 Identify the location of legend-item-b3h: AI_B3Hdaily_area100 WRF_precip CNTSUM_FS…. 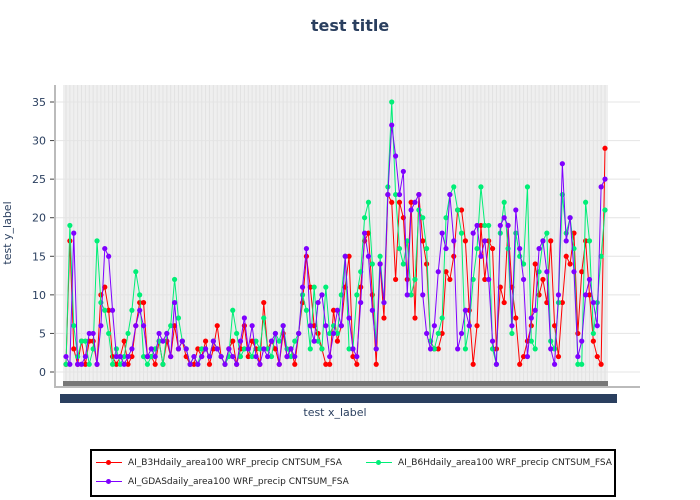
(219, 463).